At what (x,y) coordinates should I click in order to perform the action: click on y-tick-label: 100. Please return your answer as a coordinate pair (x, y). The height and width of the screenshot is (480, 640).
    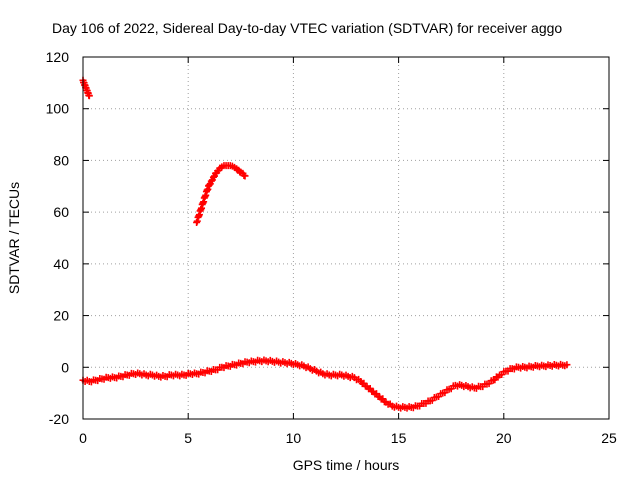
    Looking at the image, I should click on (58, 109).